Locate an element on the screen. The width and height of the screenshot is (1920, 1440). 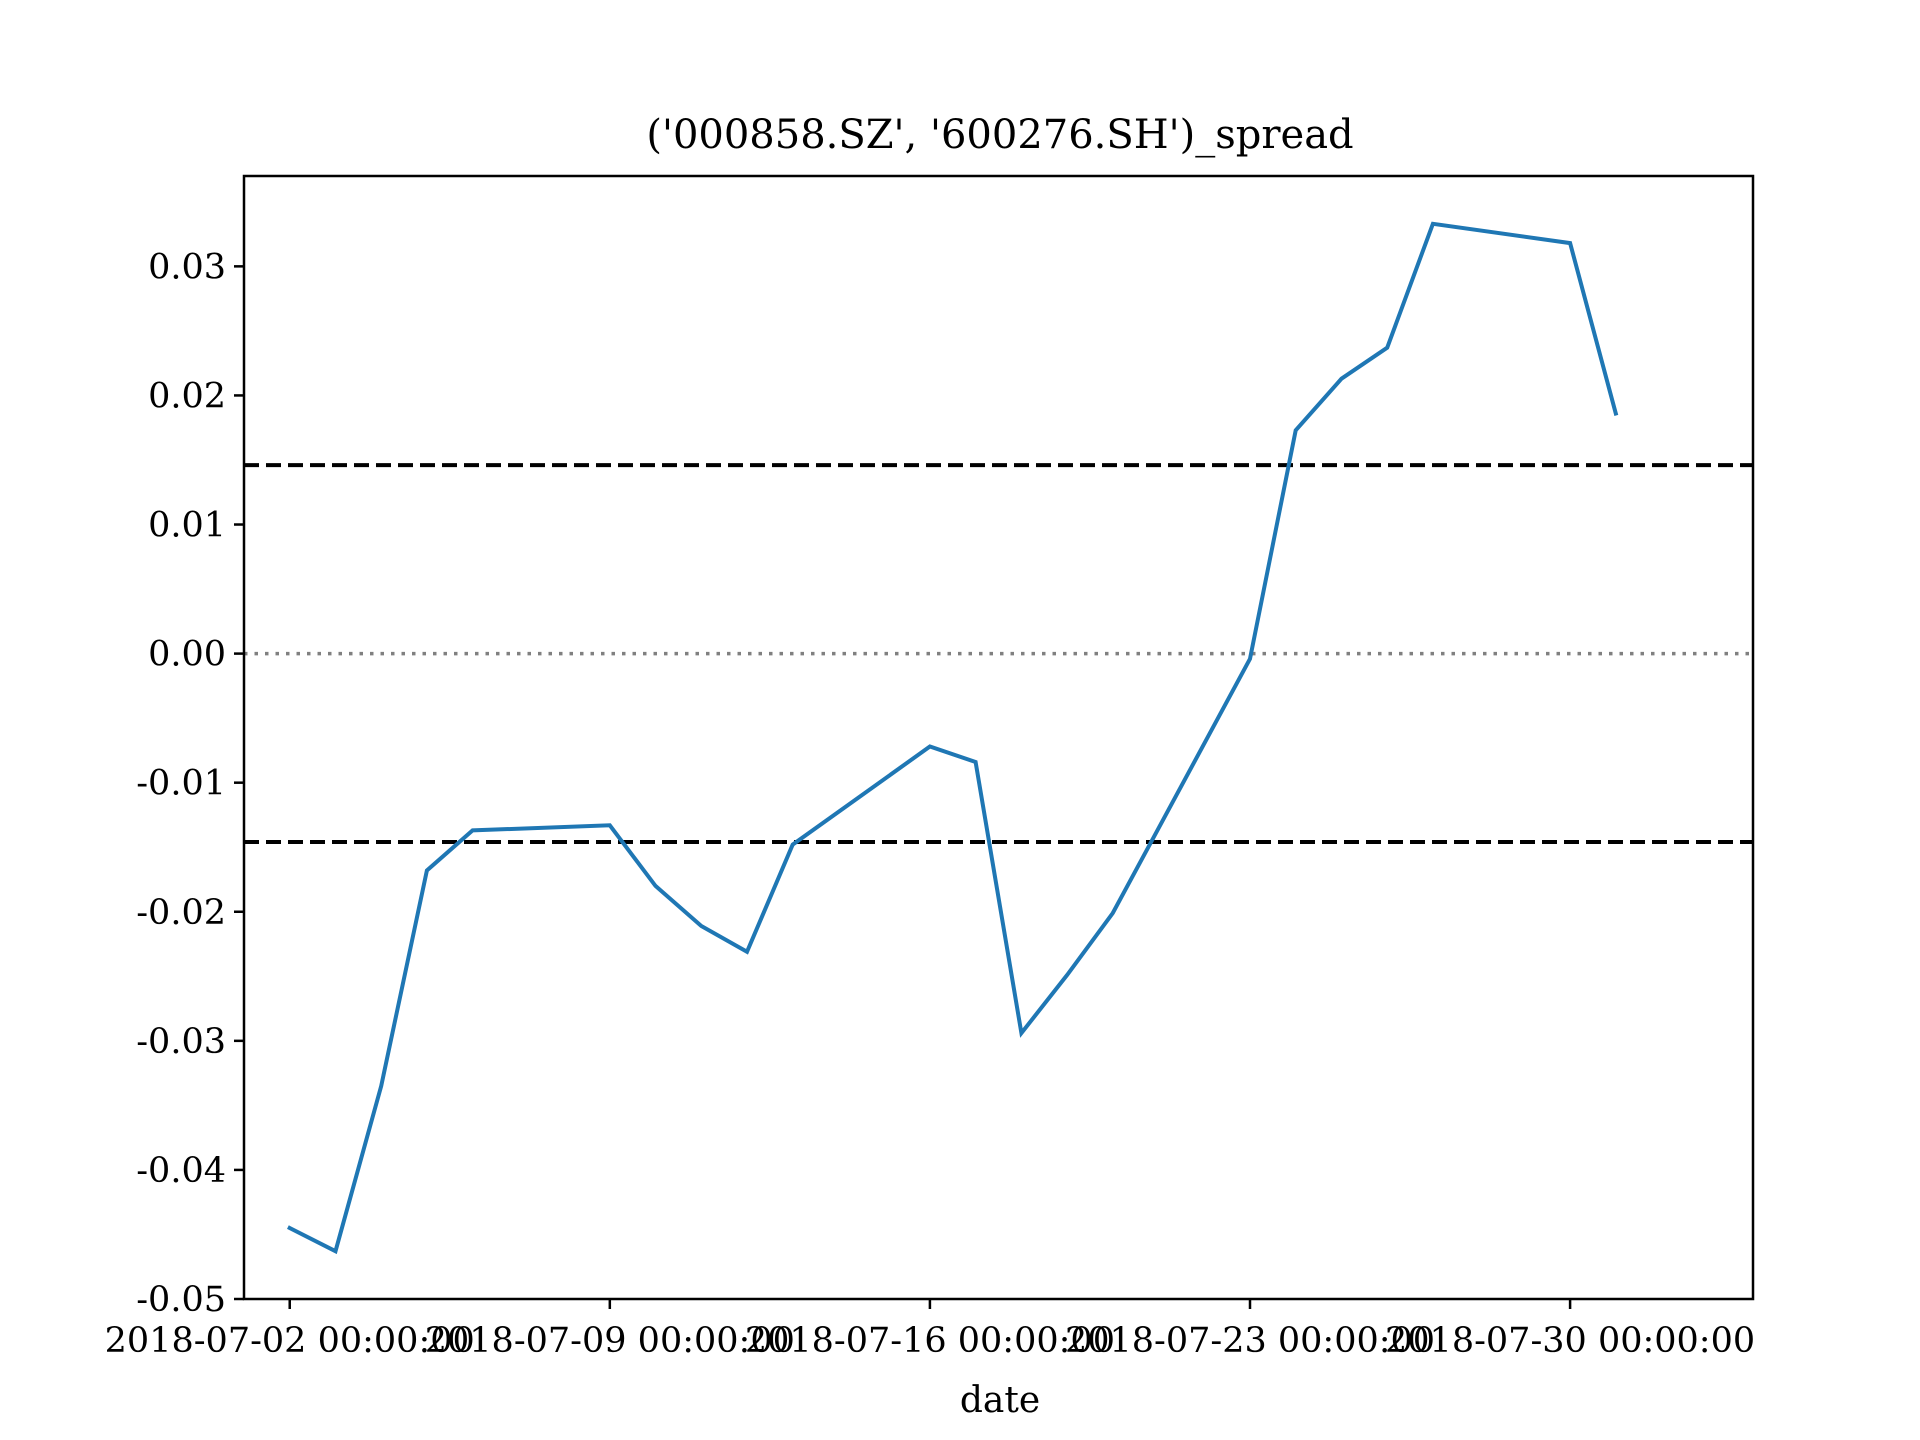
y-tick-label: -0.02 is located at coordinates (181, 913).